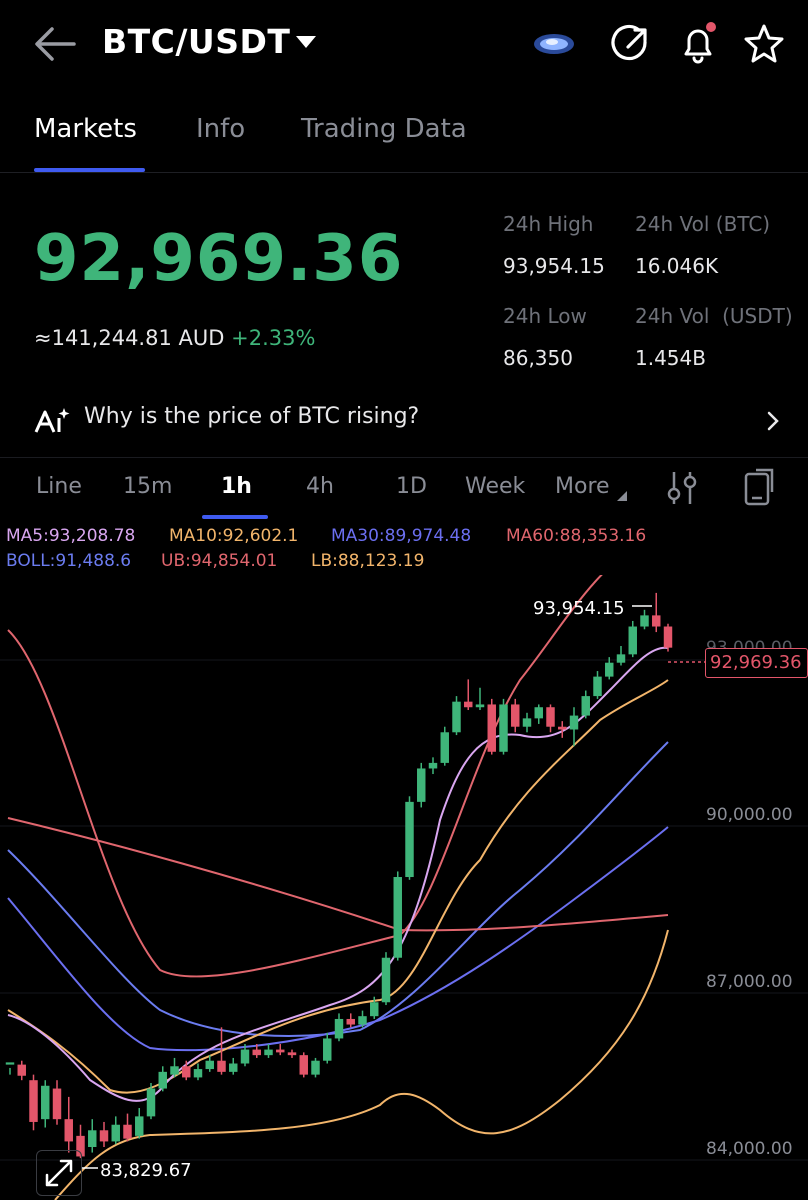 The height and width of the screenshot is (1200, 808). I want to click on boll-lower-indicator: LB:88,123.19, so click(368, 561).